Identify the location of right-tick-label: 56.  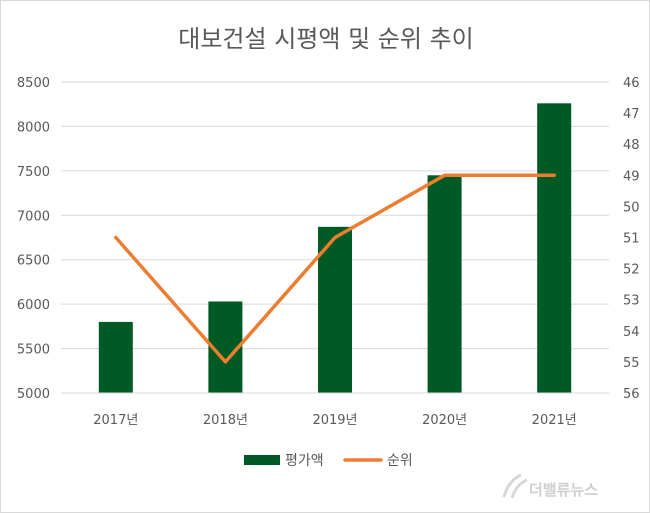
(631, 394).